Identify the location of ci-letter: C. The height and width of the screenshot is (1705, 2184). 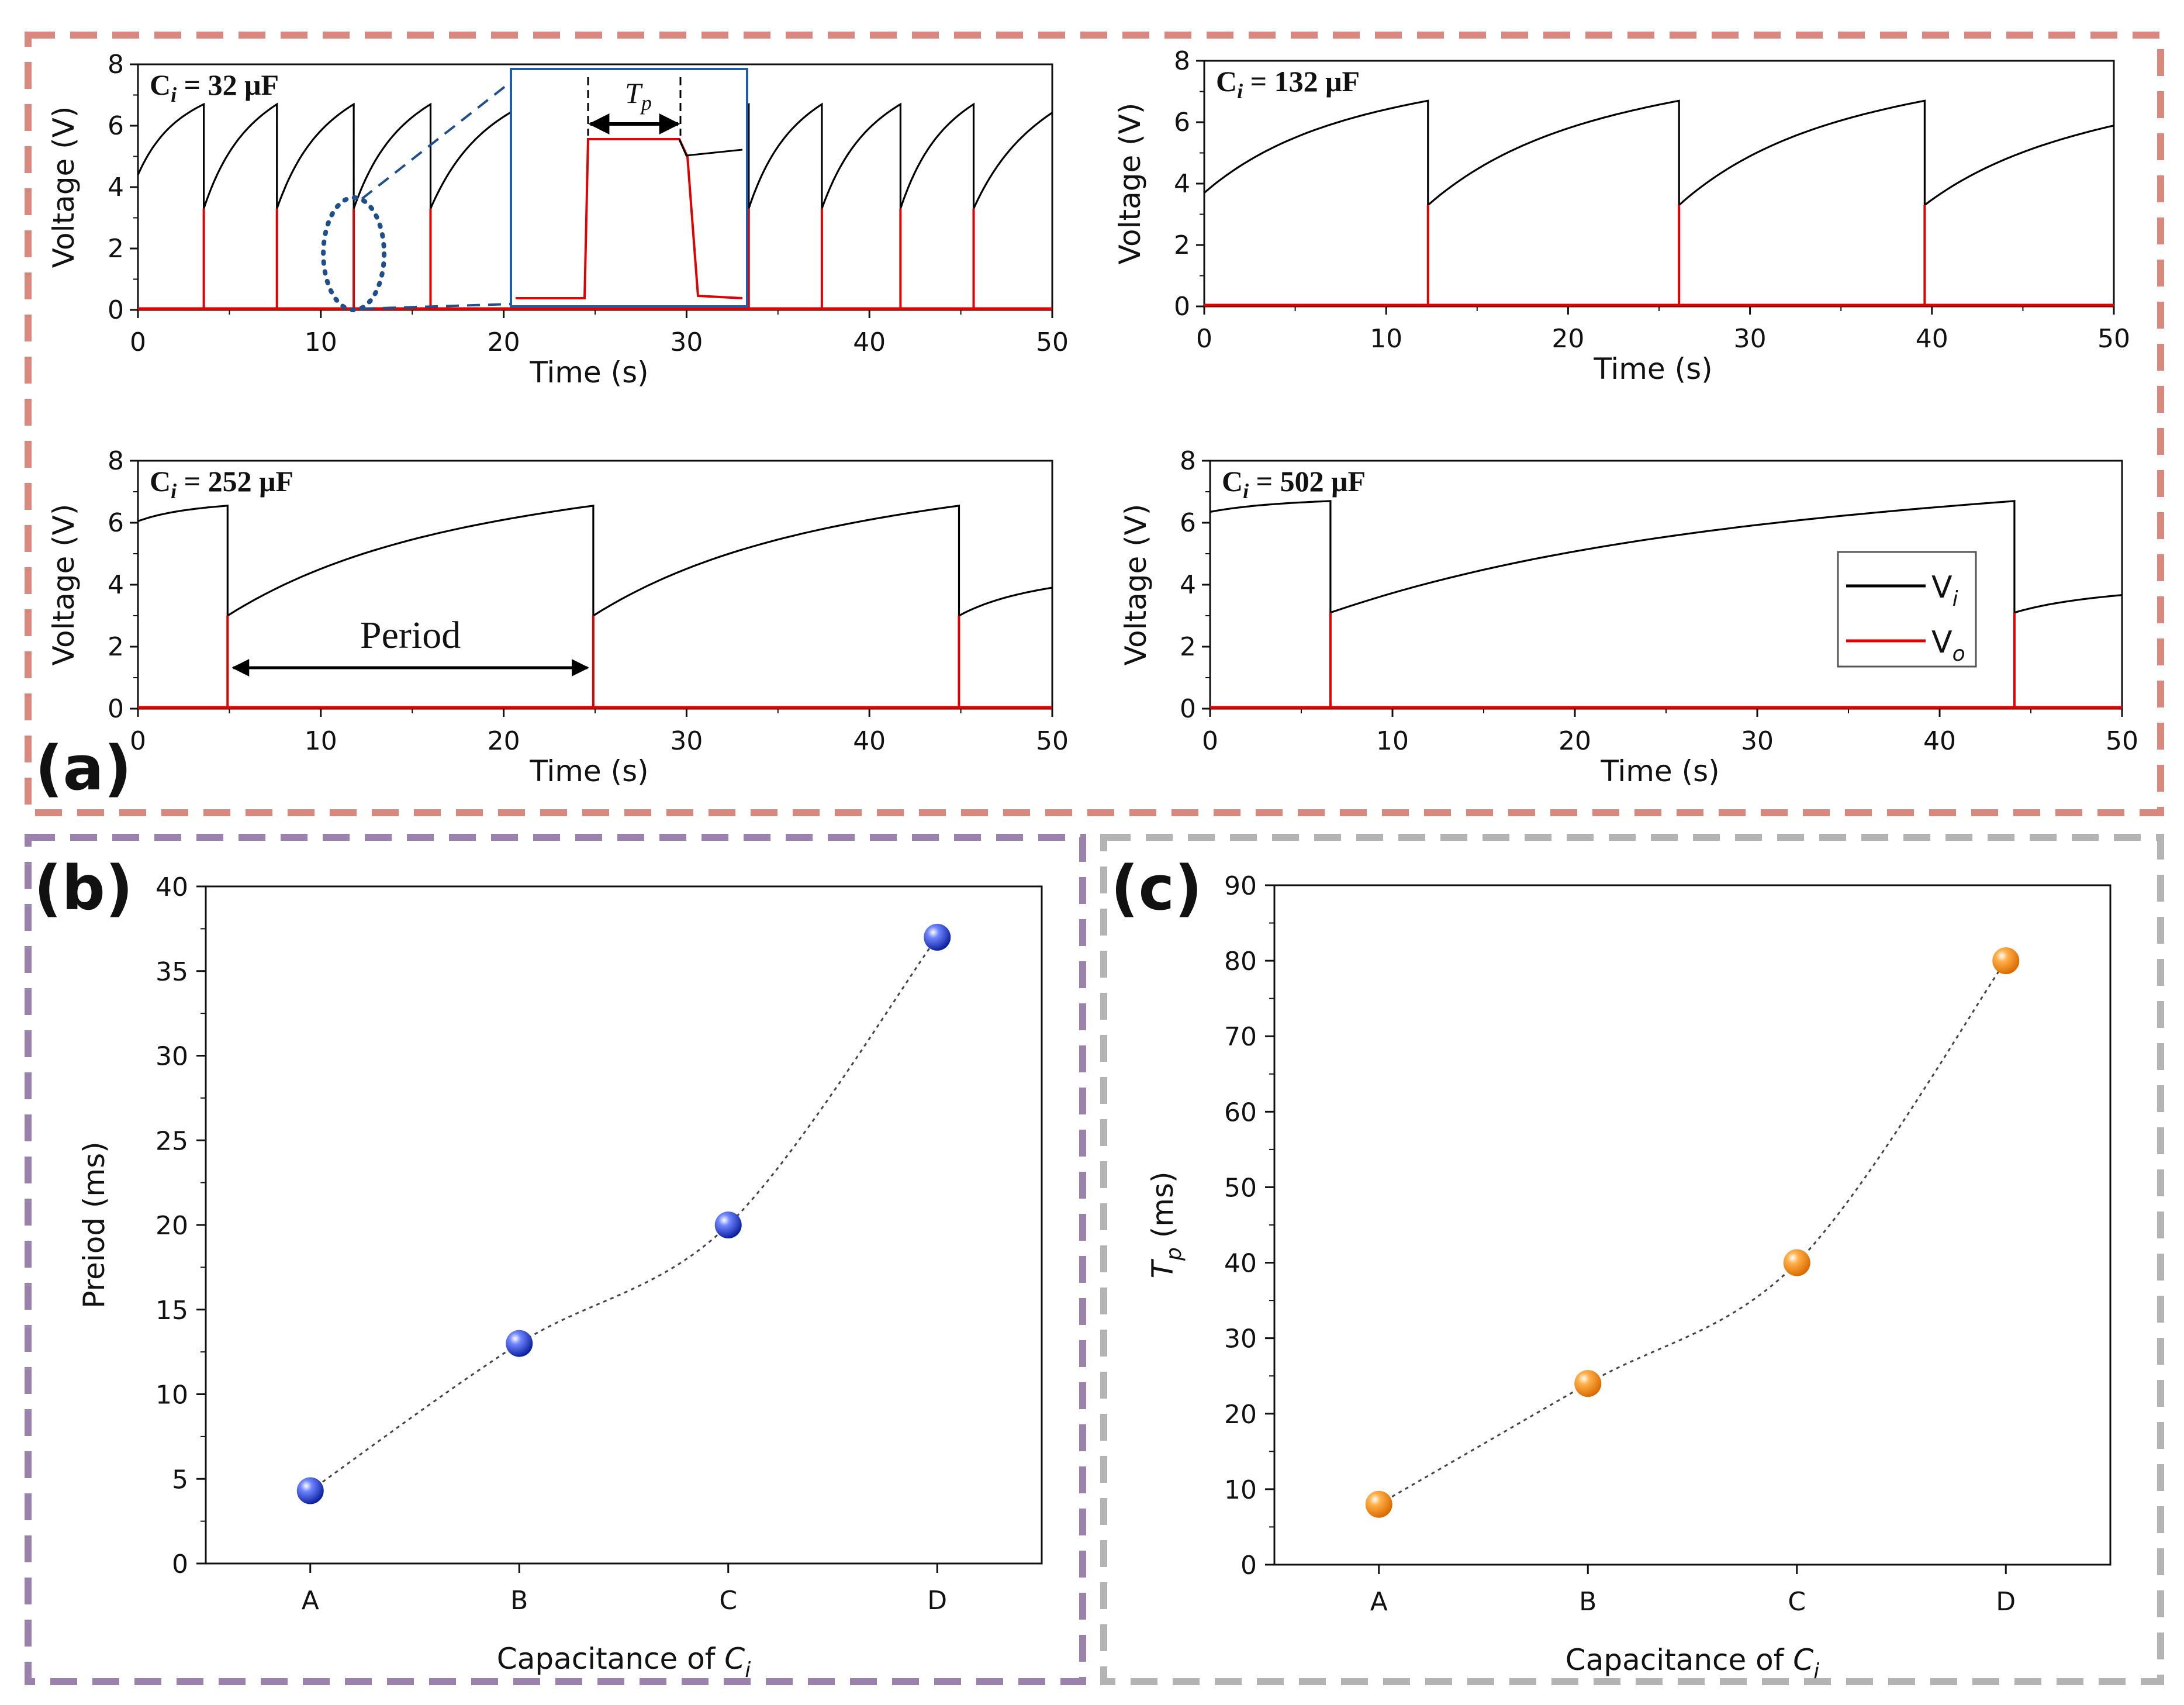
(160, 481).